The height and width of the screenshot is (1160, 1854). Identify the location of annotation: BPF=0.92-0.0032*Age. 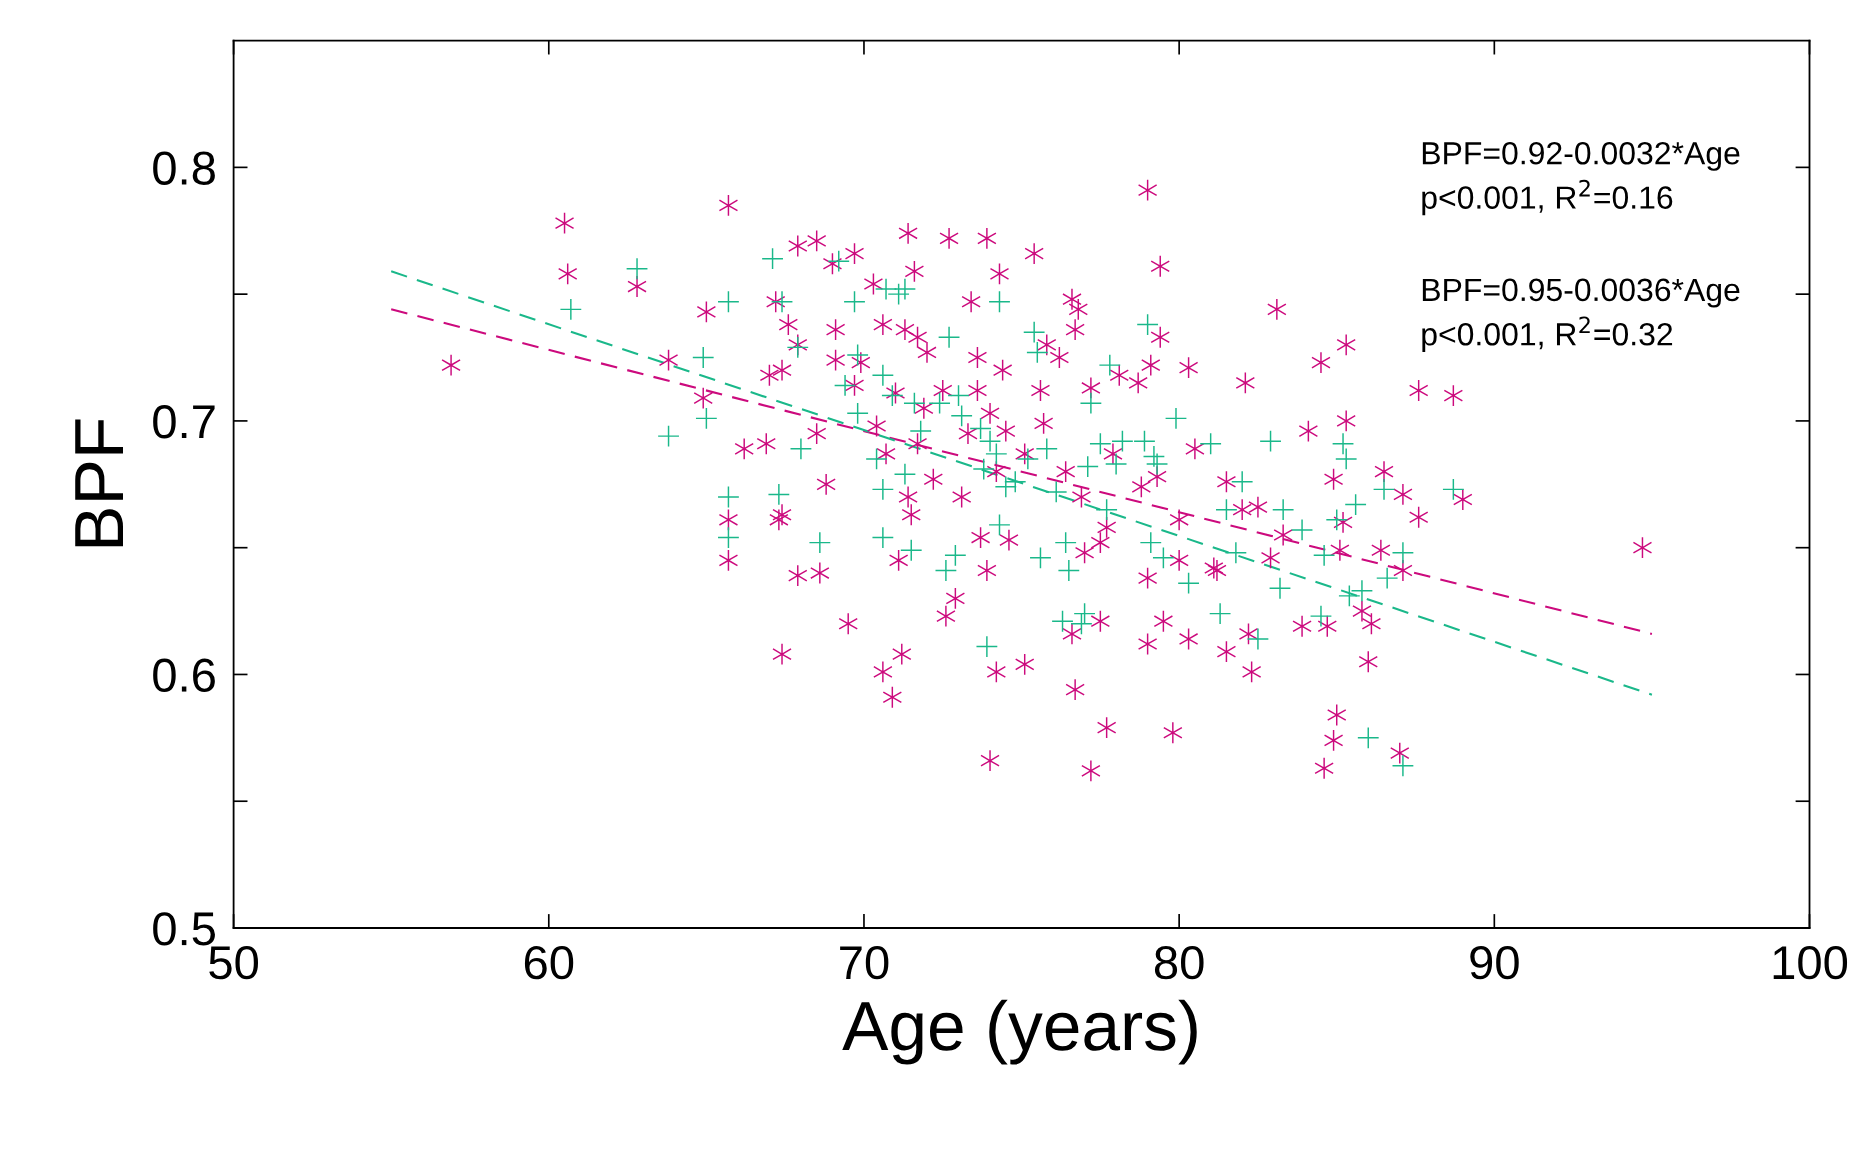
(1581, 156).